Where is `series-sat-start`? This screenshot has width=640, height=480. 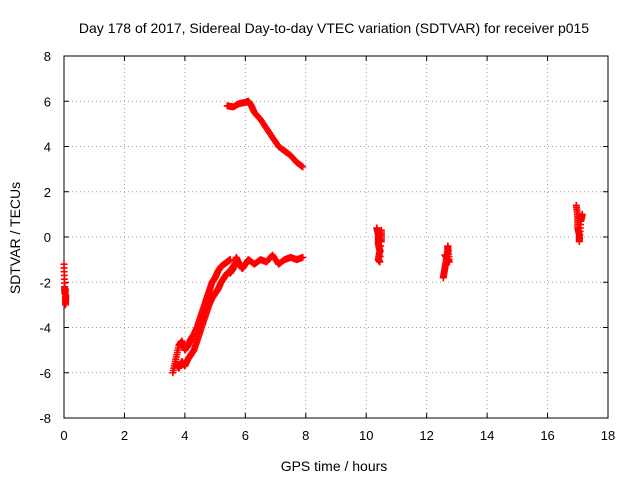
series-sat-start is located at coordinates (65, 284).